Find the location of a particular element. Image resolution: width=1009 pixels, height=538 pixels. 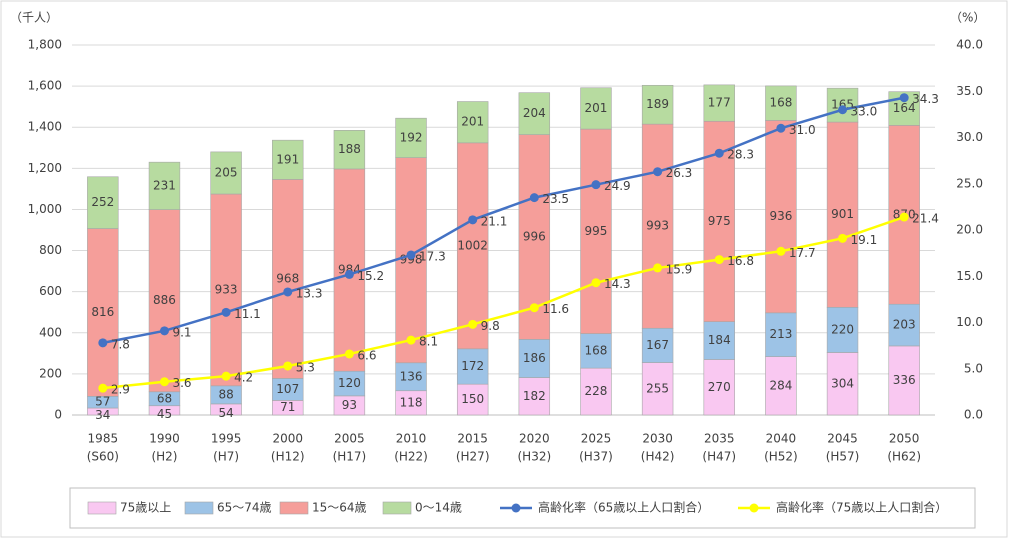

x-tick-label: 2010 is located at coordinates (411, 439).